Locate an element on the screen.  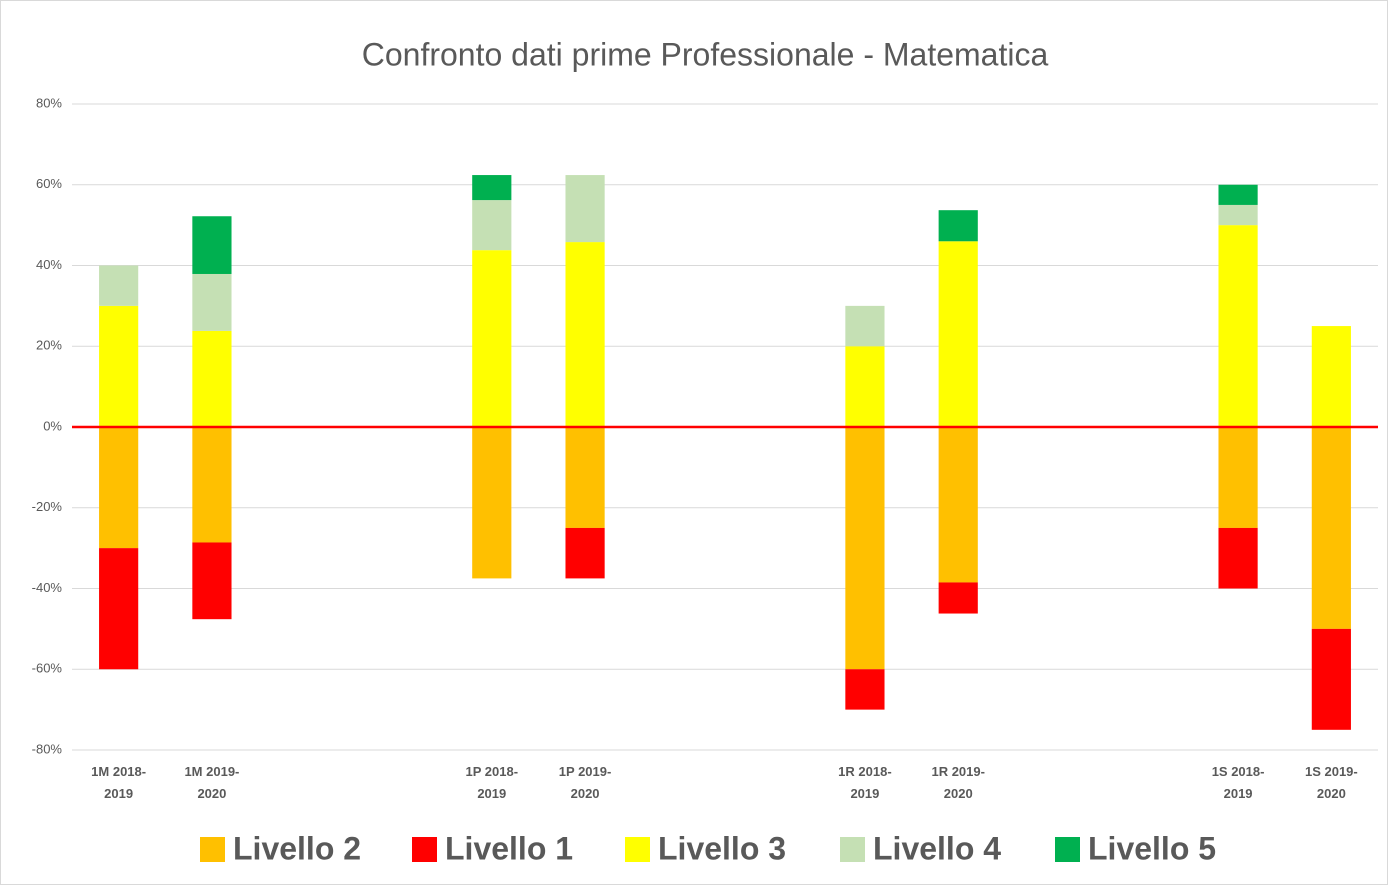
y-tick-label: 80% is located at coordinates (49, 102).